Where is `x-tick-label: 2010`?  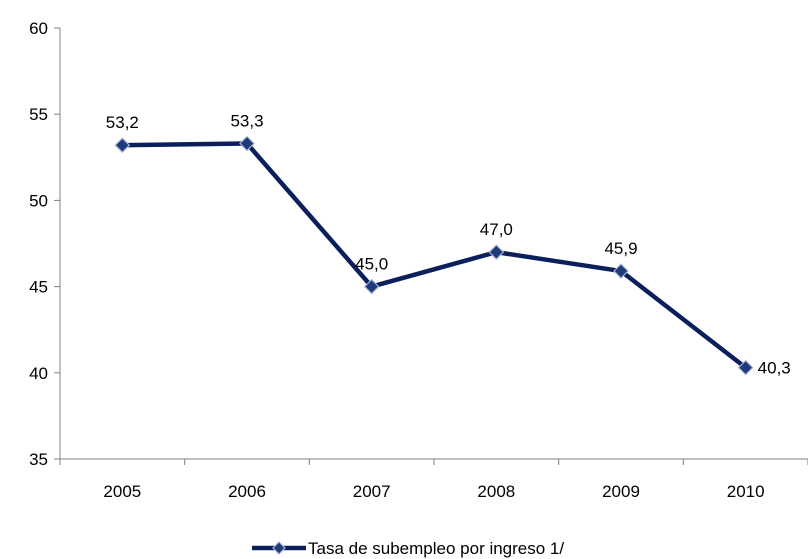
x-tick-label: 2010 is located at coordinates (746, 491).